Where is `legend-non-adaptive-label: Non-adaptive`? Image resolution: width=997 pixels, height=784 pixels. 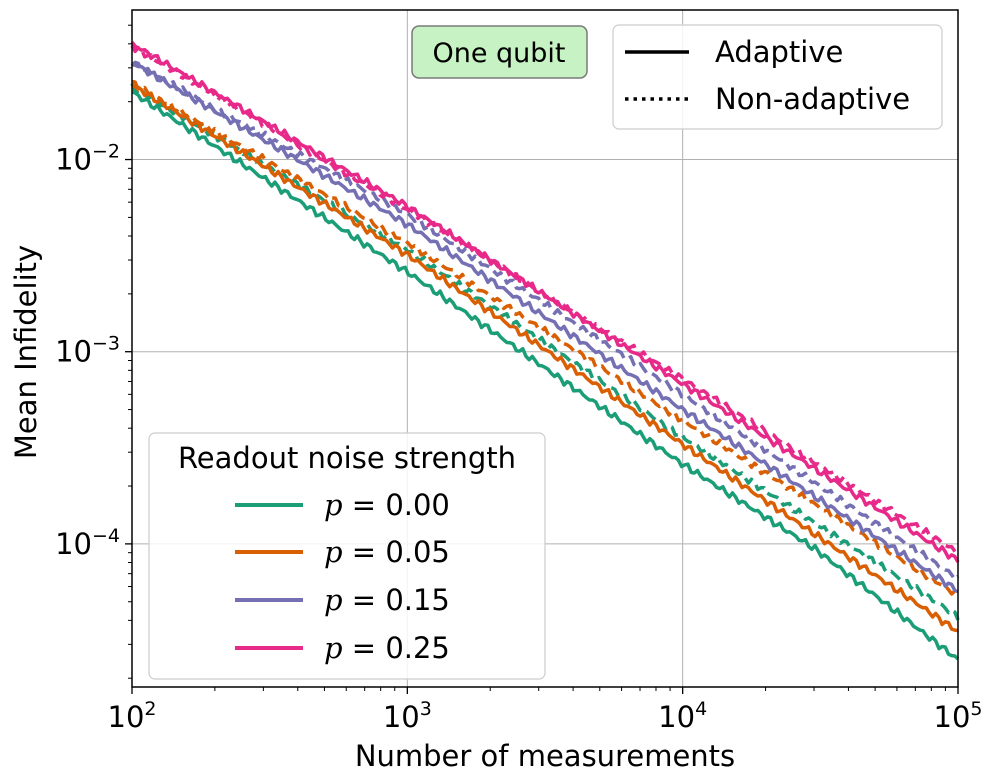 legend-non-adaptive-label: Non-adaptive is located at coordinates (812, 99).